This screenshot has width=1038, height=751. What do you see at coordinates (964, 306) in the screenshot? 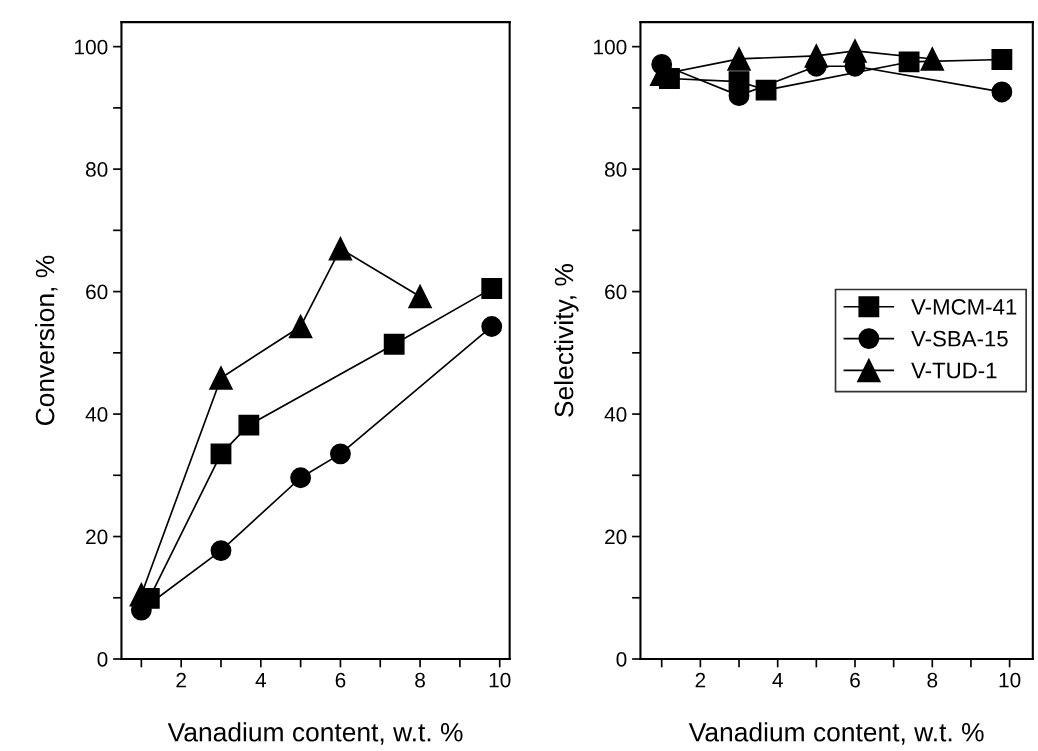
I see `legend-label: V-MCM-41` at bounding box center [964, 306].